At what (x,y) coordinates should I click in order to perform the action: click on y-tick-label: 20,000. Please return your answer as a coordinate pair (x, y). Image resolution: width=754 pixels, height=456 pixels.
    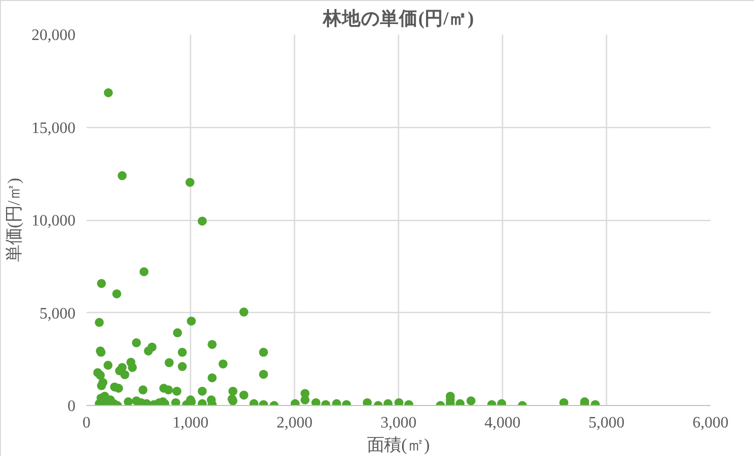
    Looking at the image, I should click on (54, 35).